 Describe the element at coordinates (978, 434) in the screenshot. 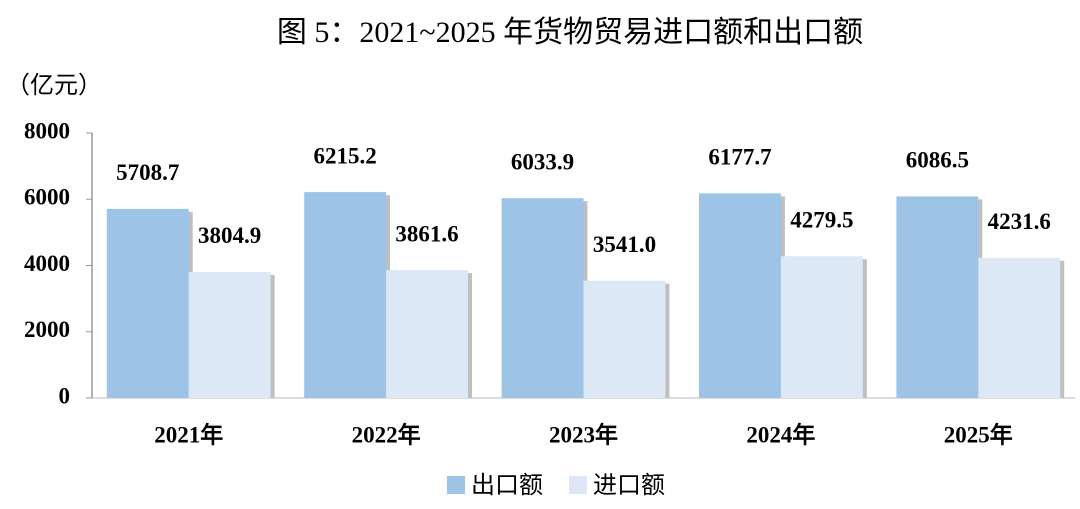

I see `x-tick-label: 2025年` at that location.